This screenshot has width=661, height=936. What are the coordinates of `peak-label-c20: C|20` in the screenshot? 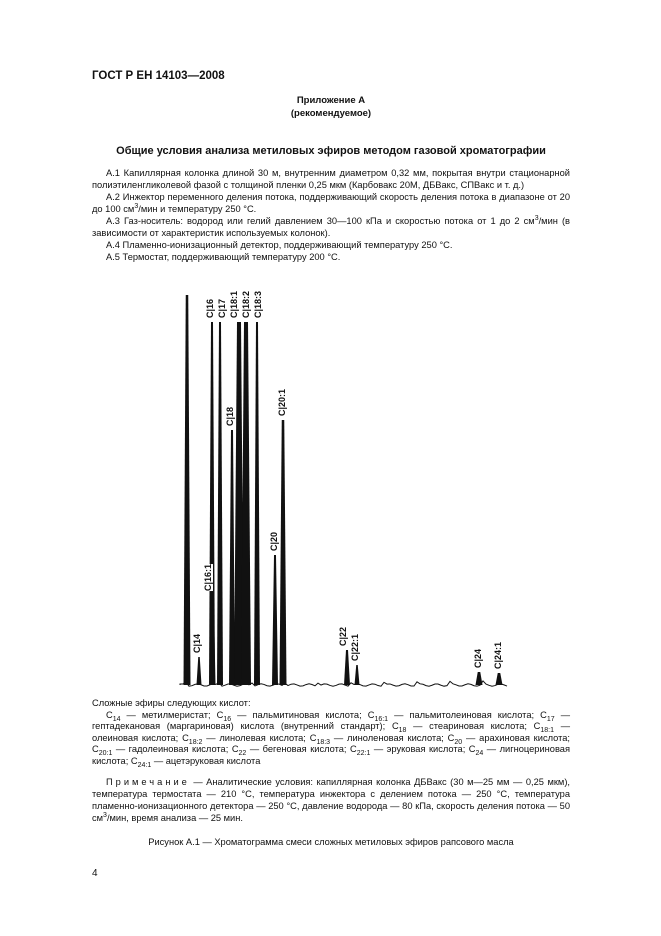 It's located at (274, 541).